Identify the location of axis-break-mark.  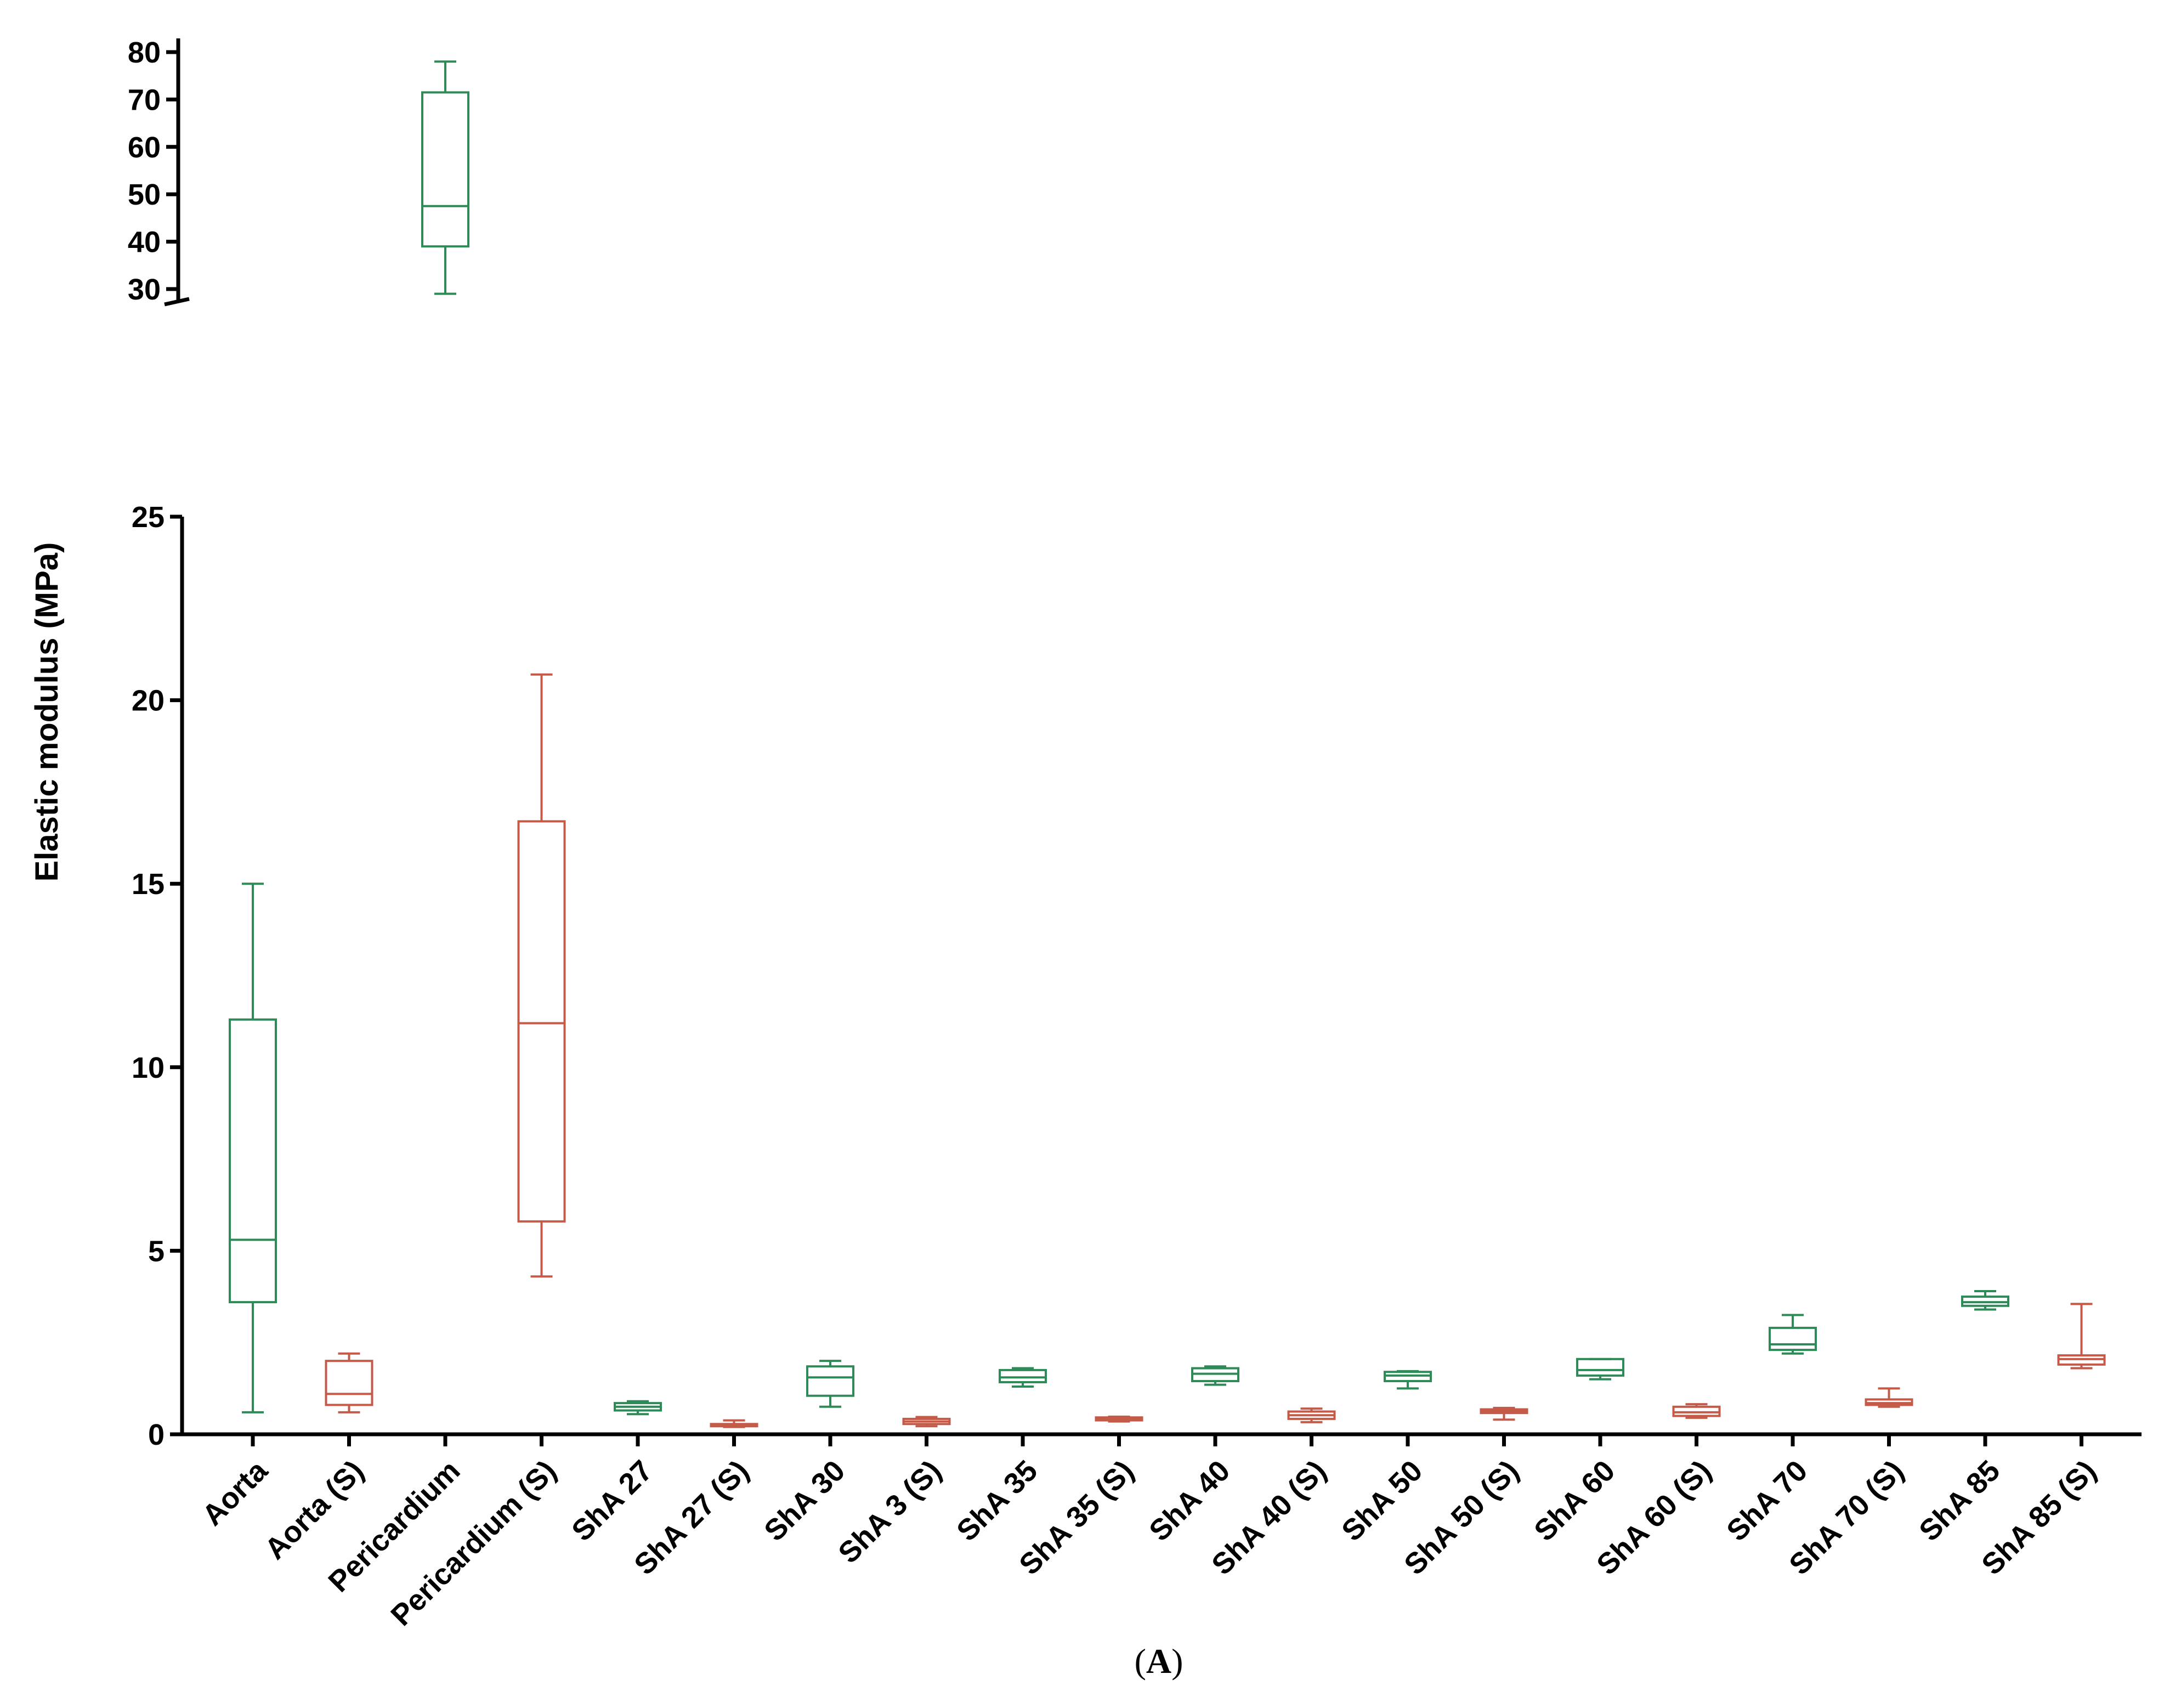
(177, 302).